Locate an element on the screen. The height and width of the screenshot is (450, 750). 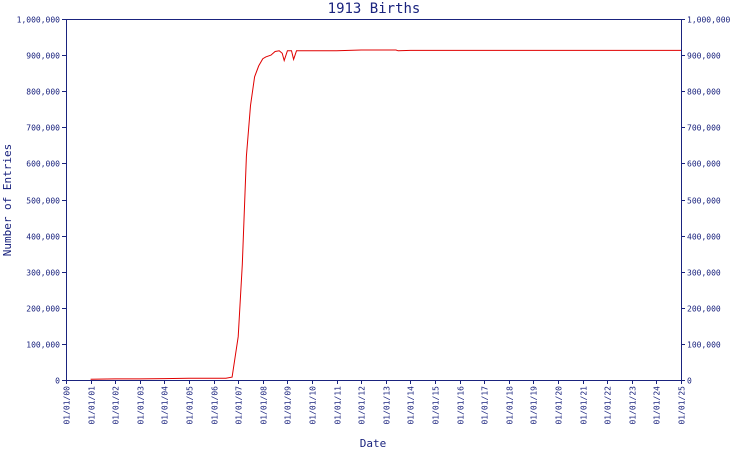
x-tick-label: 01/01/22 is located at coordinates (608, 405).